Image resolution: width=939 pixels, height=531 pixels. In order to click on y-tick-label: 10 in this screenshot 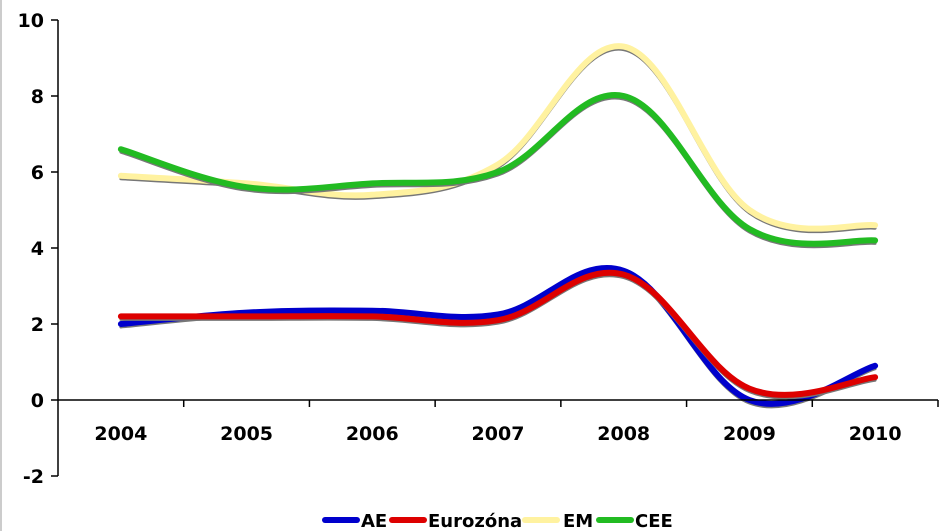, I will do `click(31, 21)`.